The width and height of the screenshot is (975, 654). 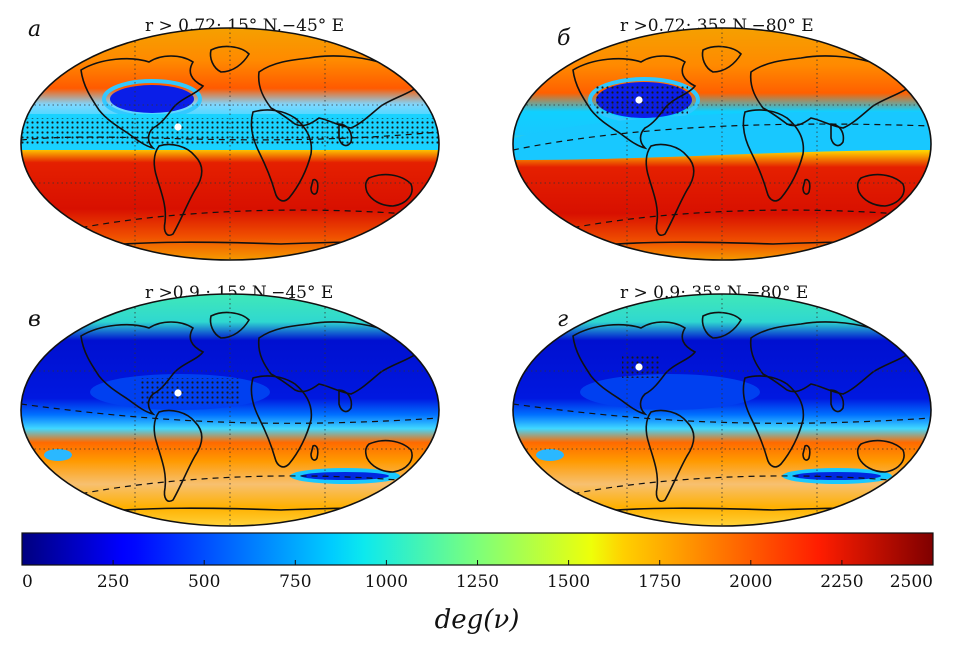 What do you see at coordinates (841, 582) in the screenshot?
I see `colorbar-tick-label: 2250` at bounding box center [841, 582].